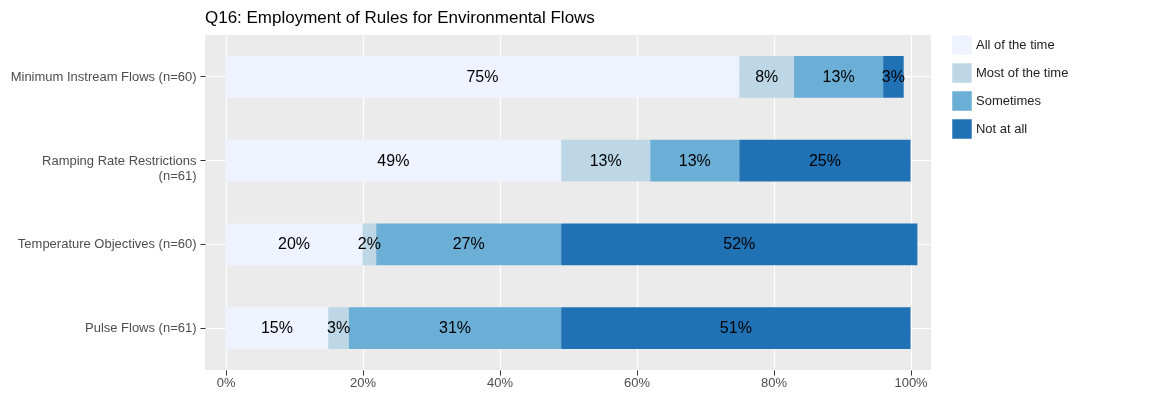 This screenshot has width=1150, height=405. I want to click on data-label: 49%, so click(393, 160).